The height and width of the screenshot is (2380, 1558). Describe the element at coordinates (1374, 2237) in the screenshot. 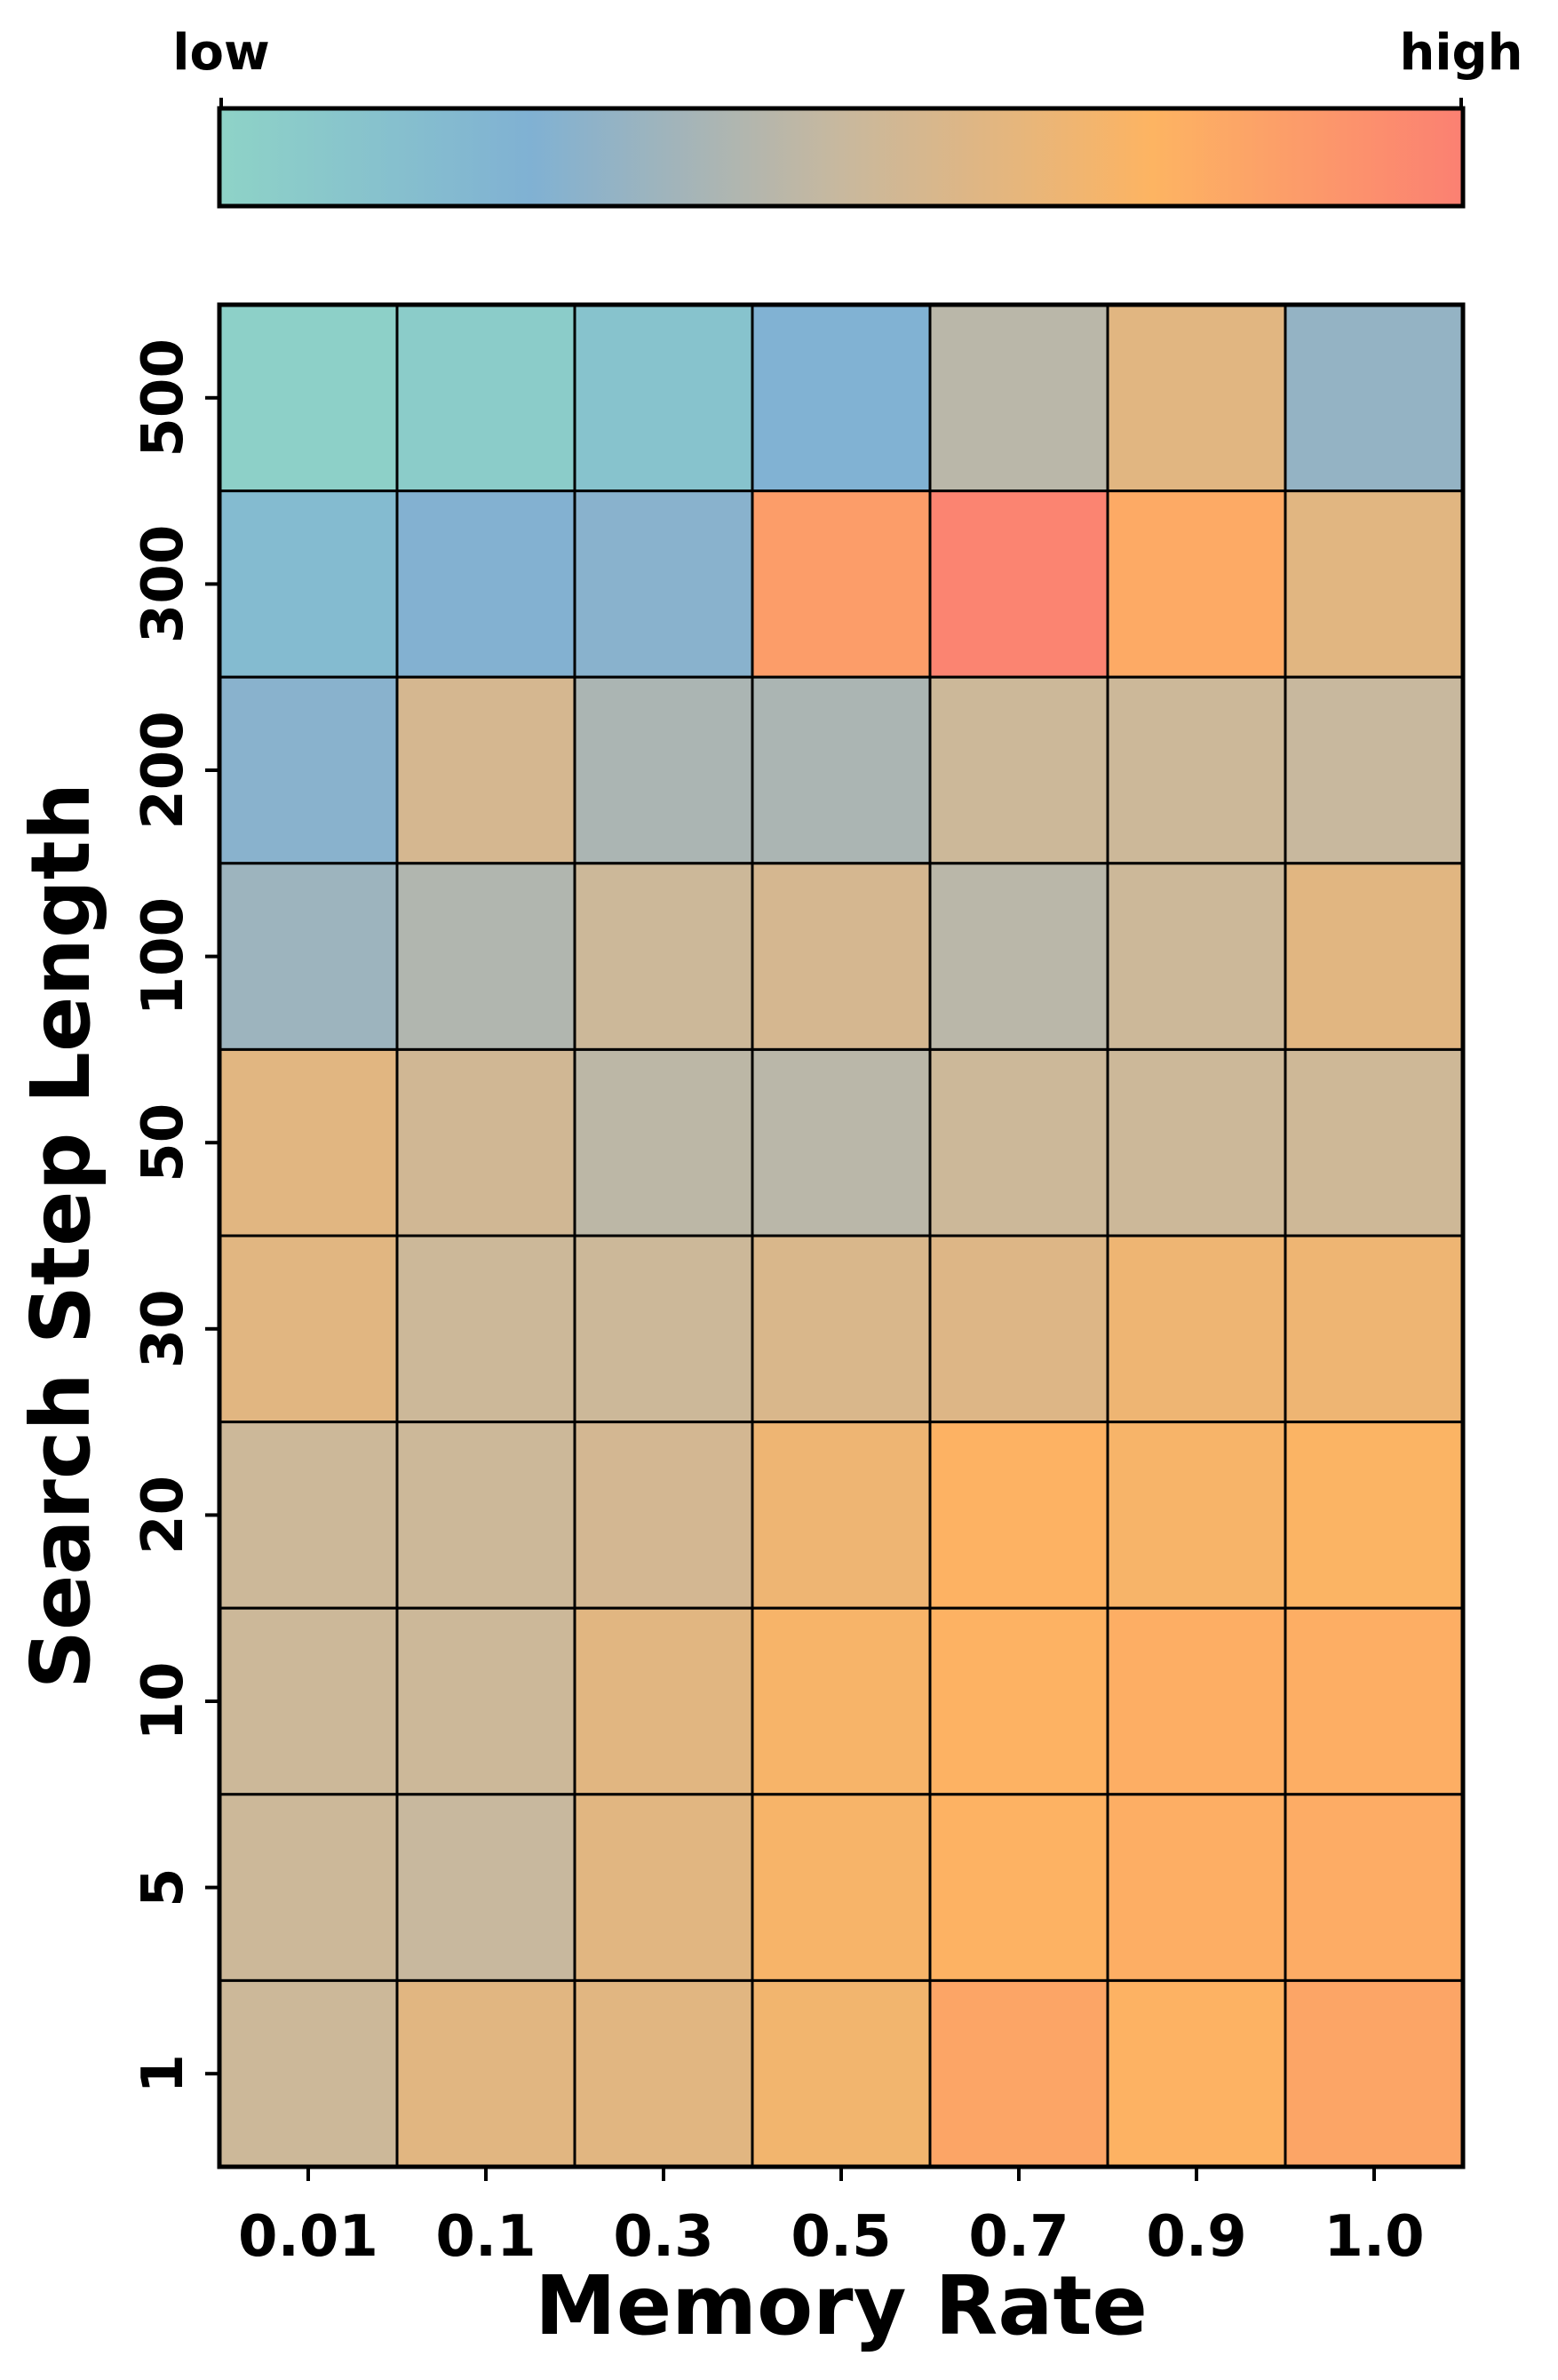

I see `x-tick-label: 1.0` at that location.